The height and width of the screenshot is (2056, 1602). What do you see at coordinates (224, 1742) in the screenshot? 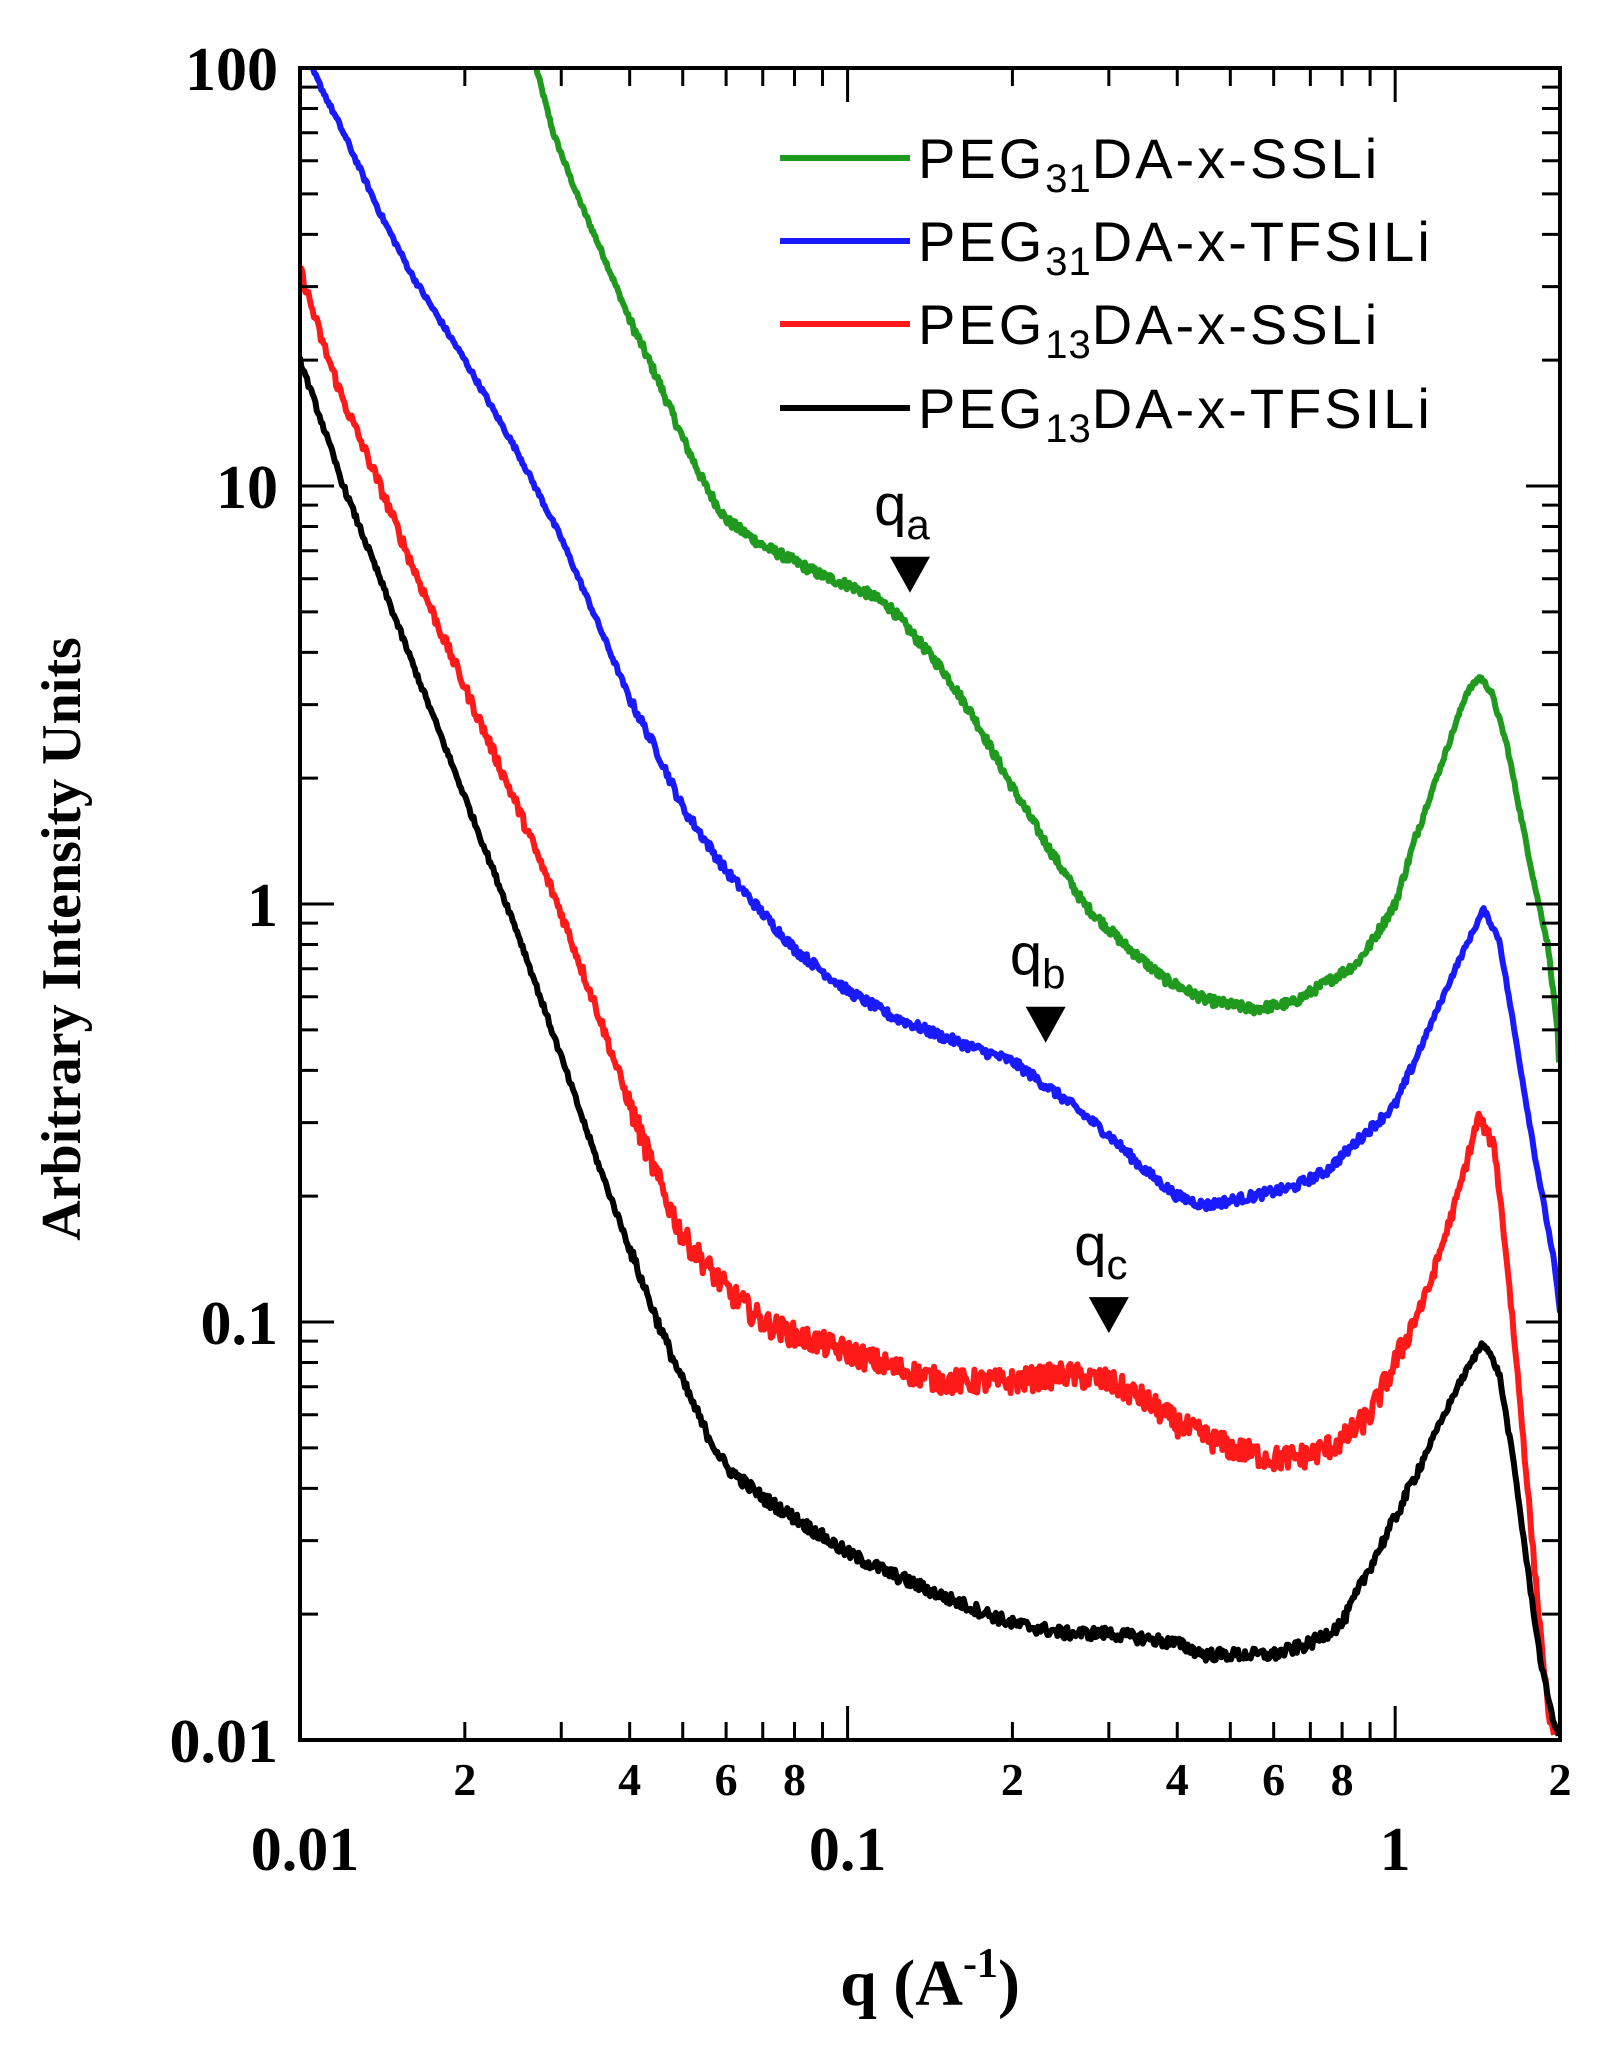
I see `y-major-tick-label: 0.01` at bounding box center [224, 1742].